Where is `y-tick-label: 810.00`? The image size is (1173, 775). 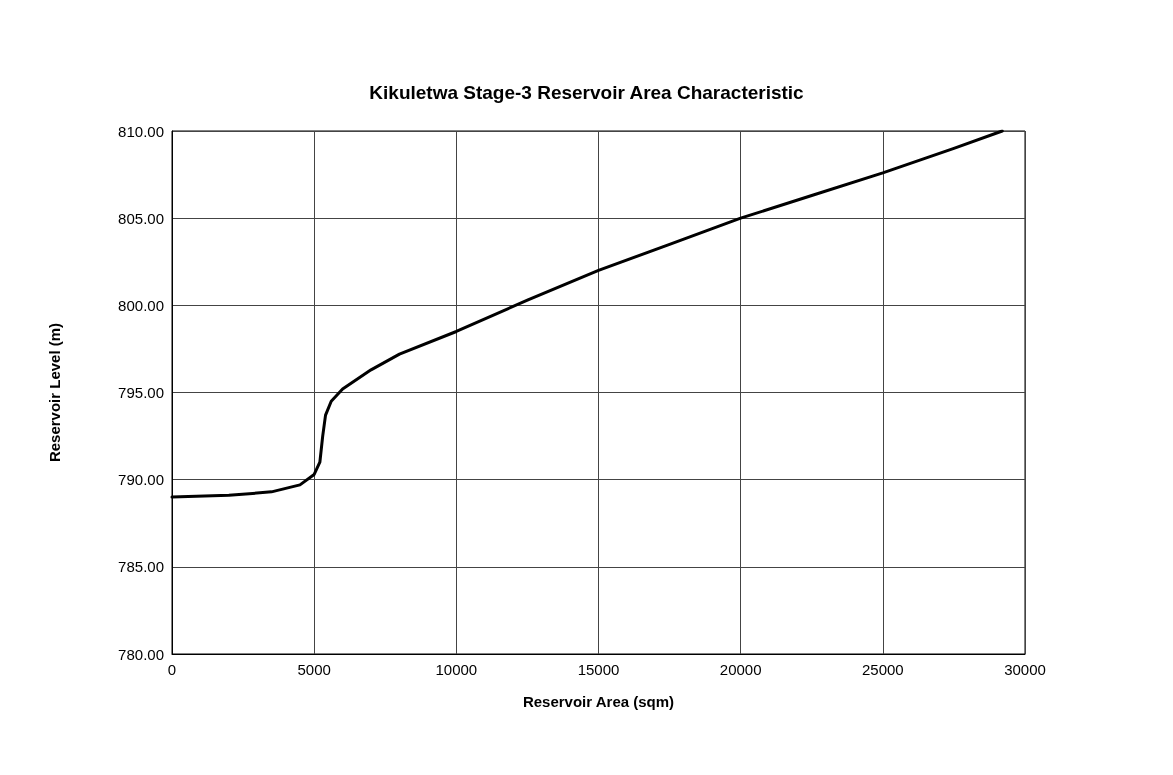 y-tick-label: 810.00 is located at coordinates (141, 131).